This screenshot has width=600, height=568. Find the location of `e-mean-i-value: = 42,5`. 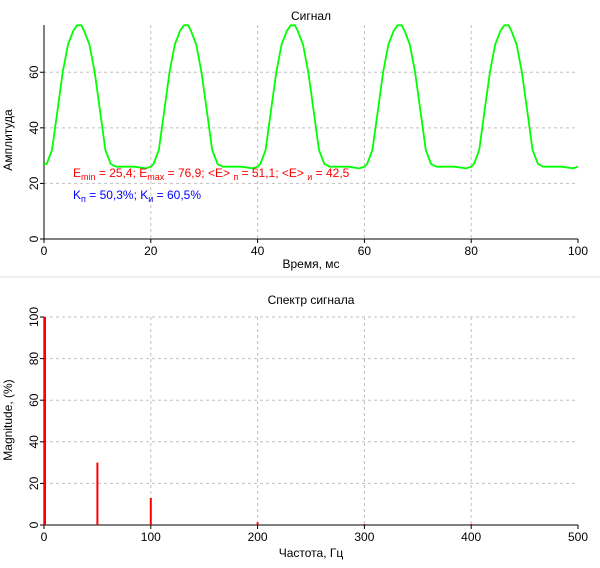

e-mean-i-value: = 42,5 is located at coordinates (330, 173).